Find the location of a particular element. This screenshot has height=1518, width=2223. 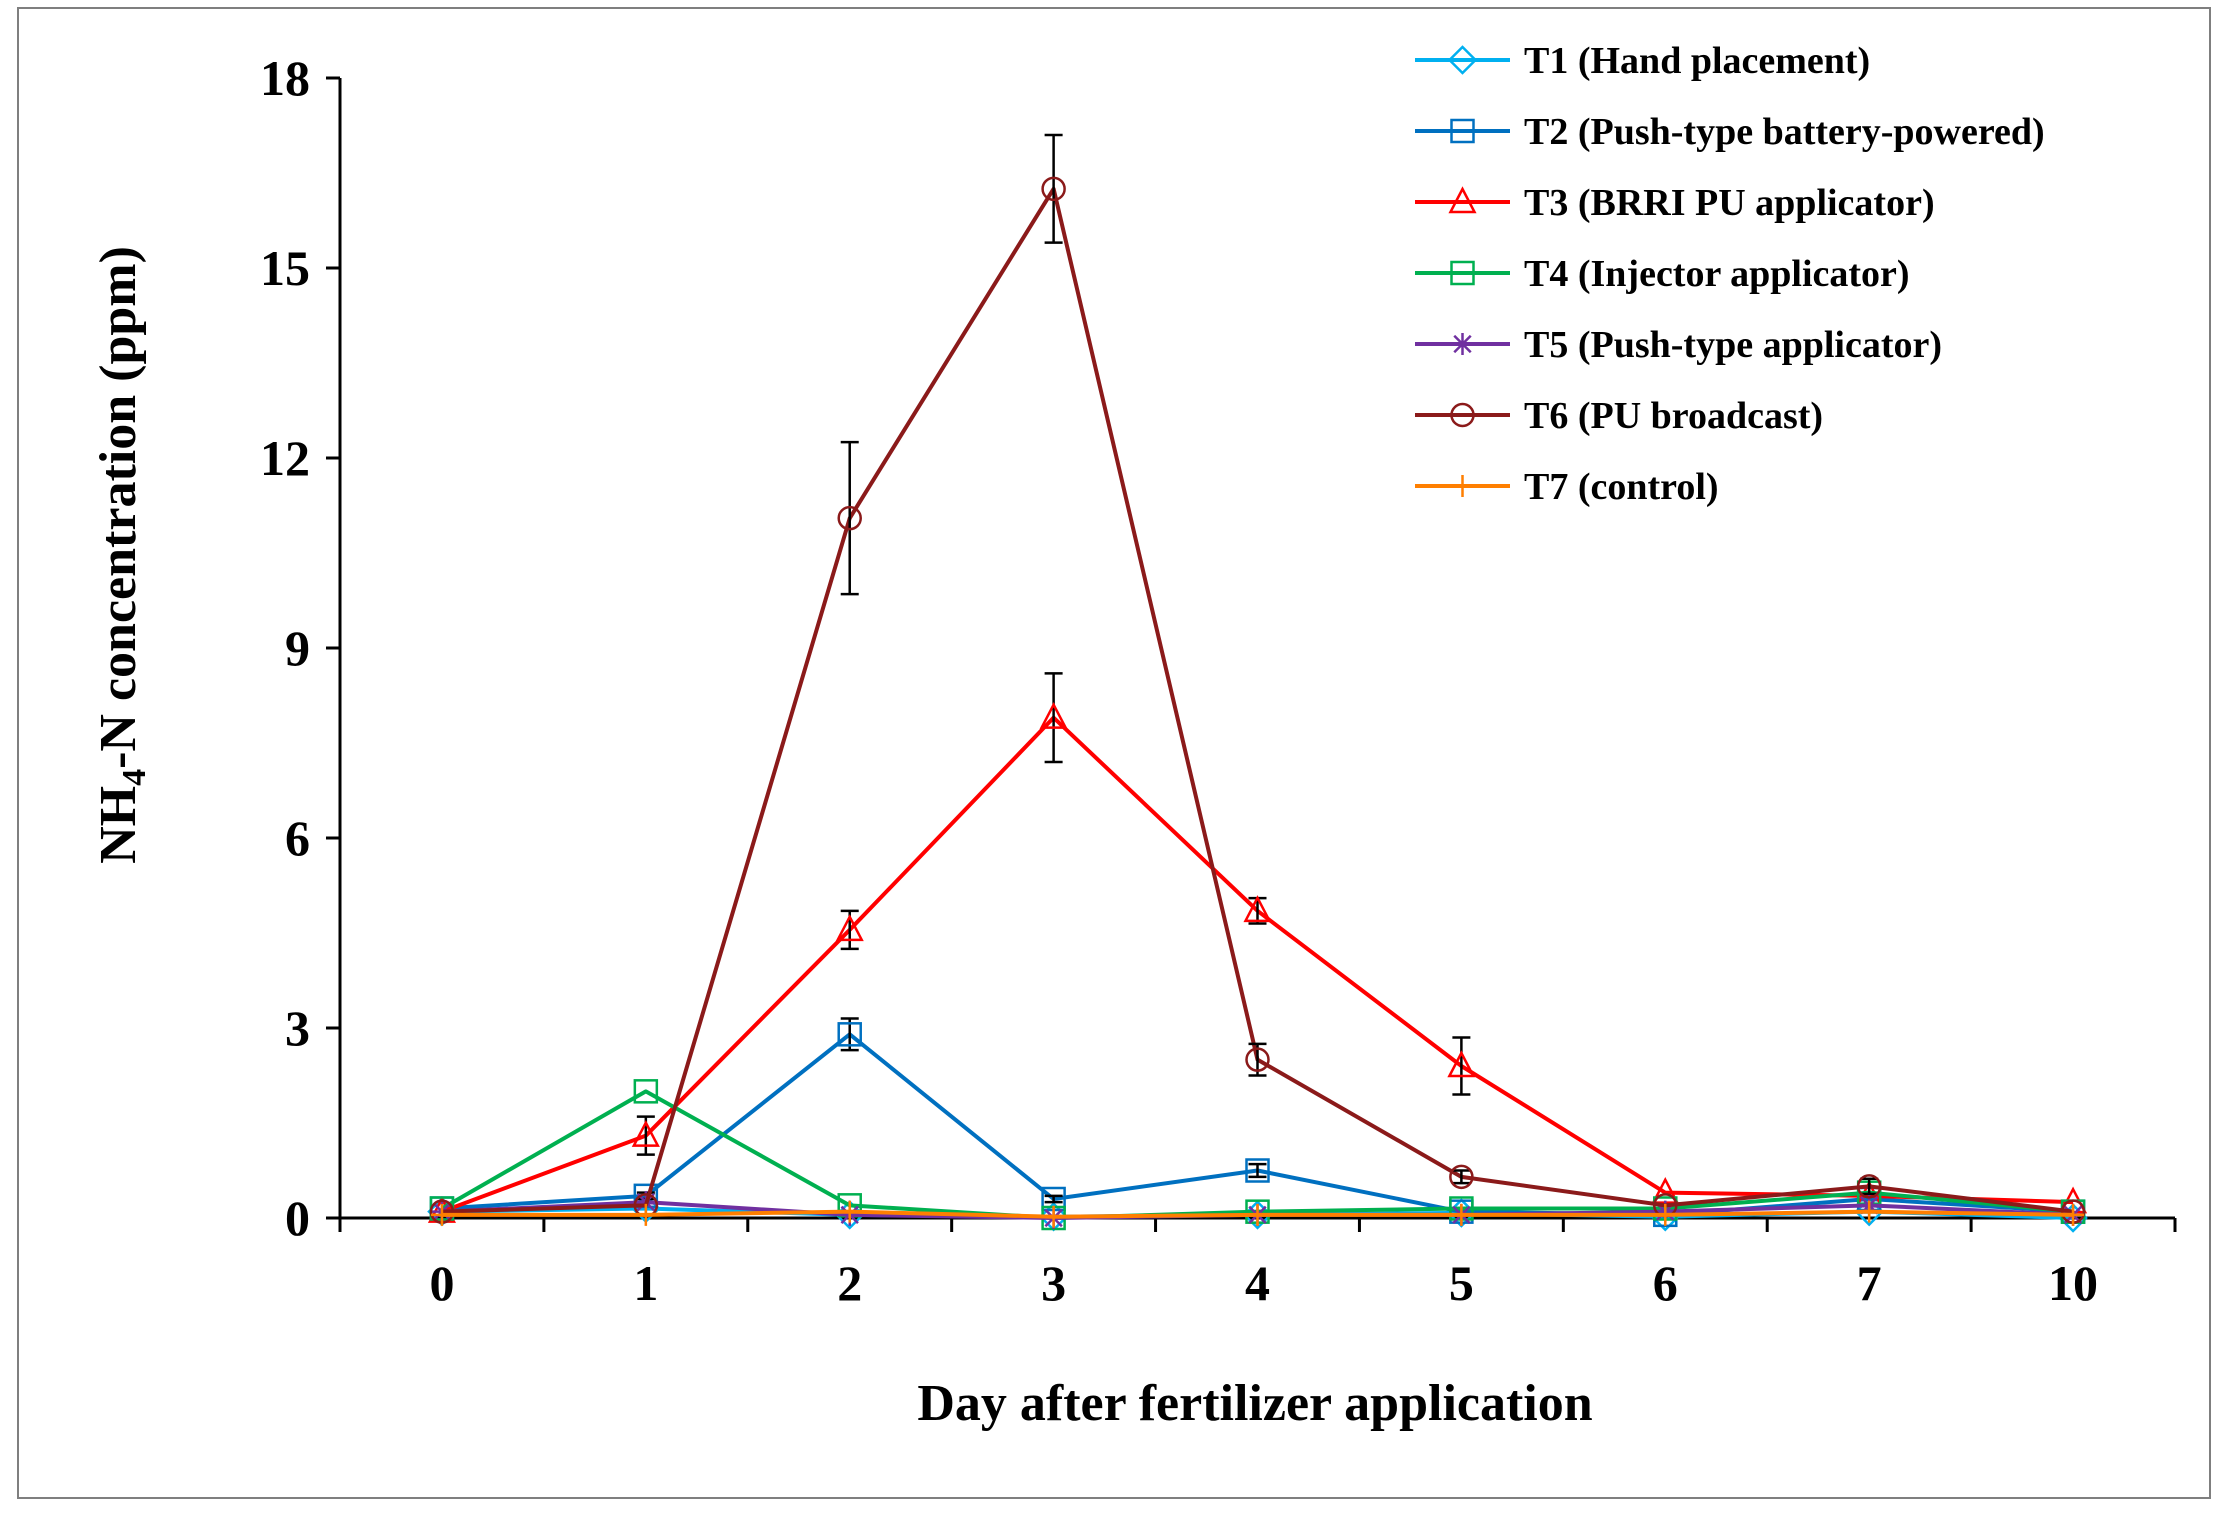

legend-marker-t3 is located at coordinates (1462, 200).